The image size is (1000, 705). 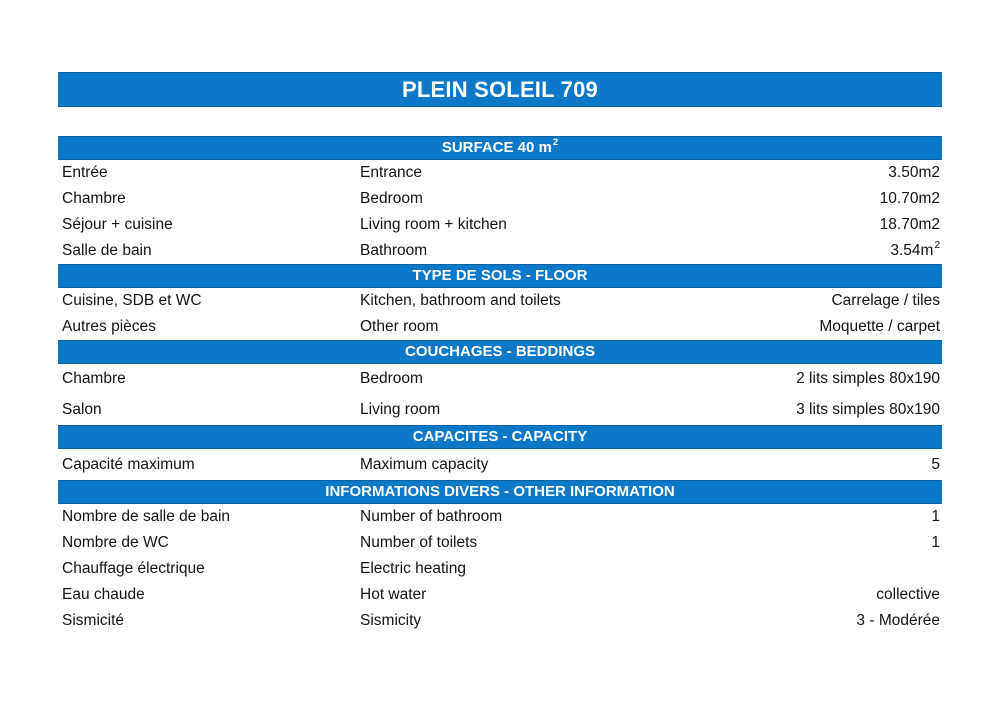 I want to click on cell-label-fr: Nombre de salle de bain, so click(x=146, y=516).